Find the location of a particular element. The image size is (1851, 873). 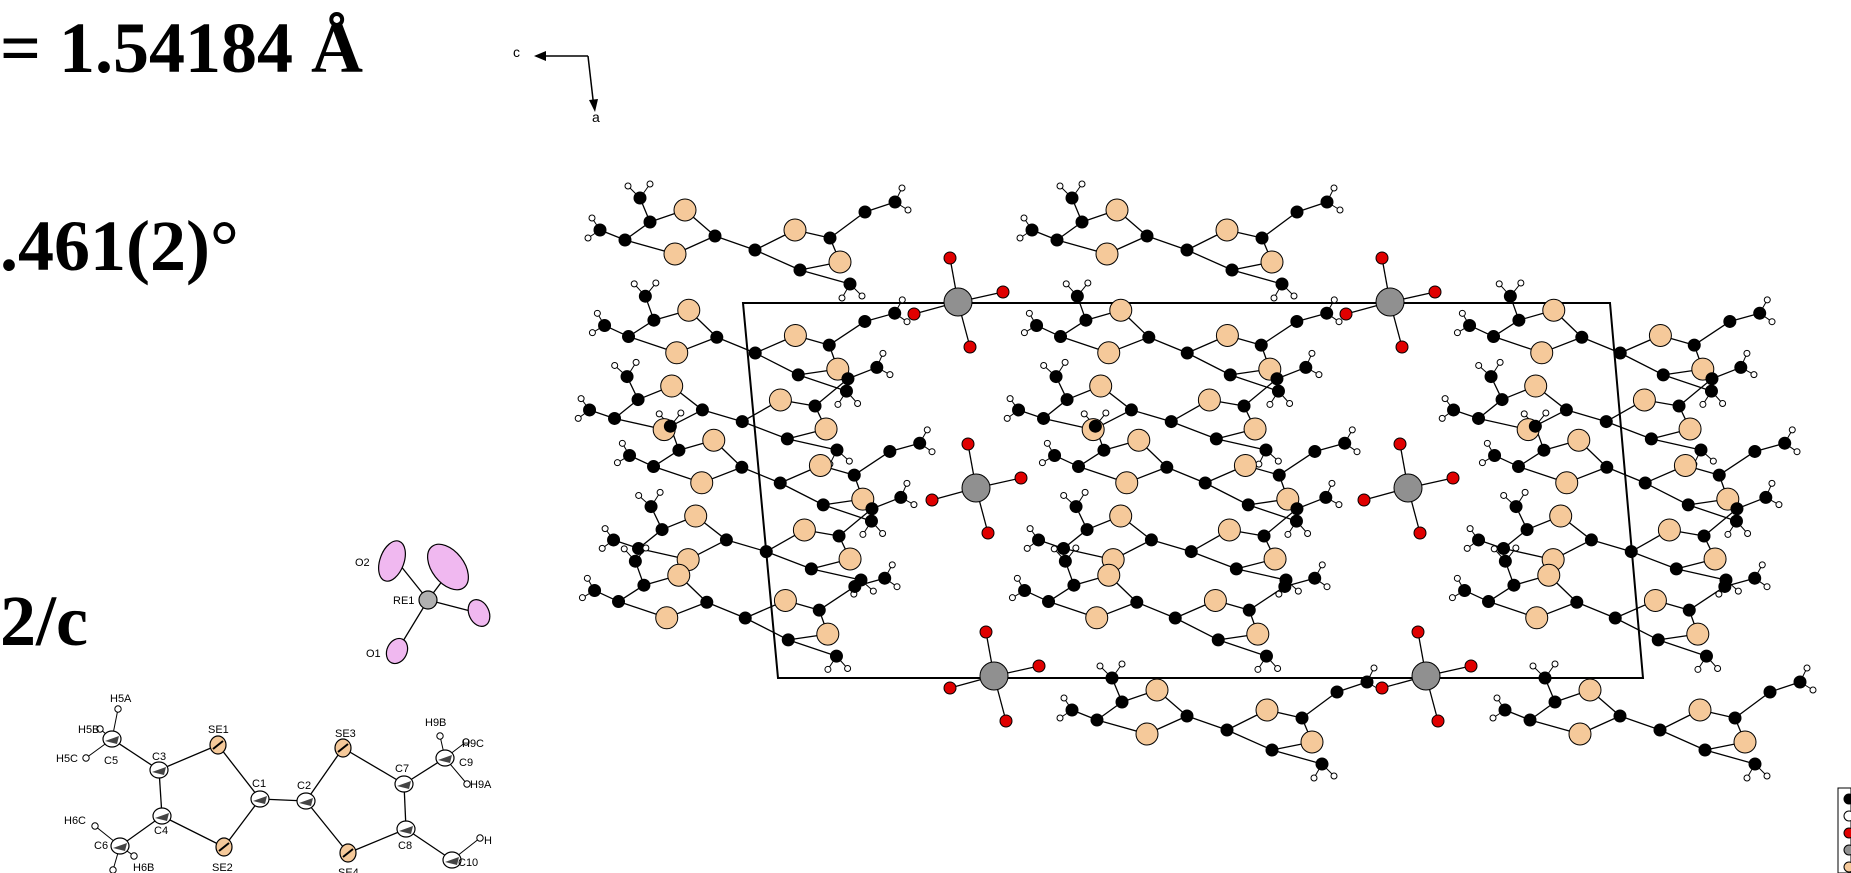

cation-bonds is located at coordinates (283, 789).